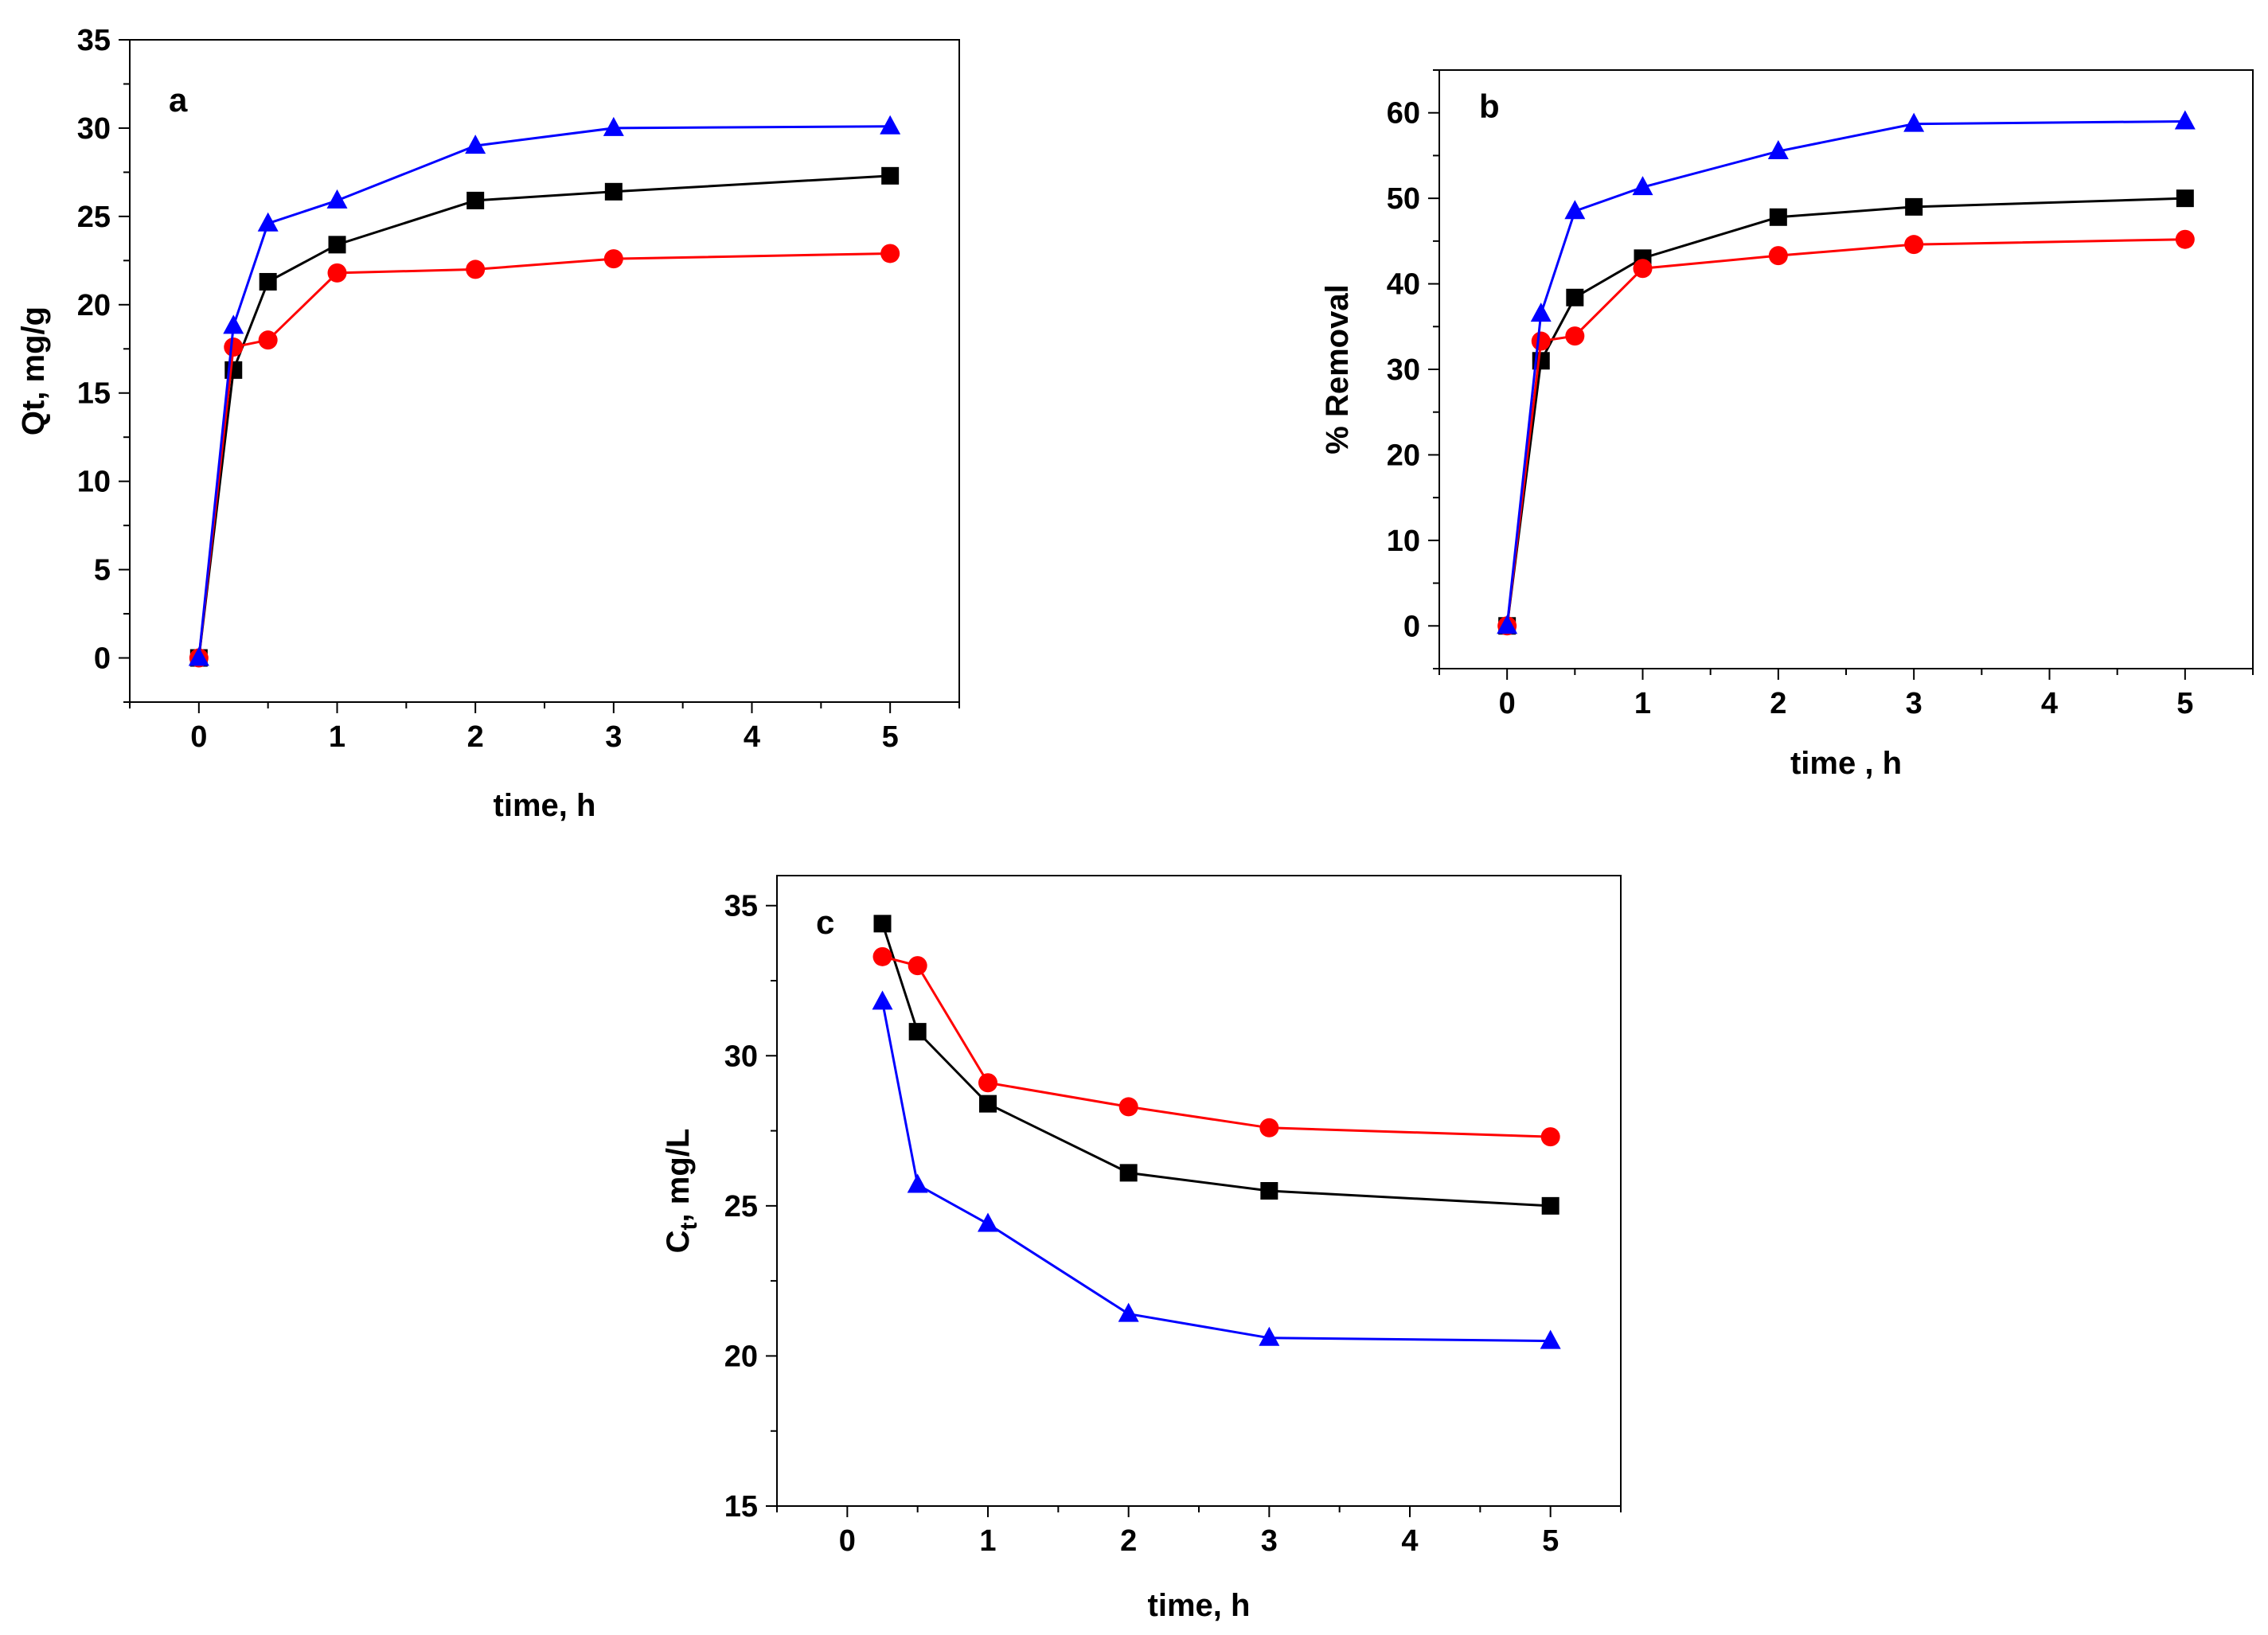  What do you see at coordinates (94, 350) in the screenshot?
I see `y-tick-labels: 0 5 10 15 20 25 30 35` at bounding box center [94, 350].